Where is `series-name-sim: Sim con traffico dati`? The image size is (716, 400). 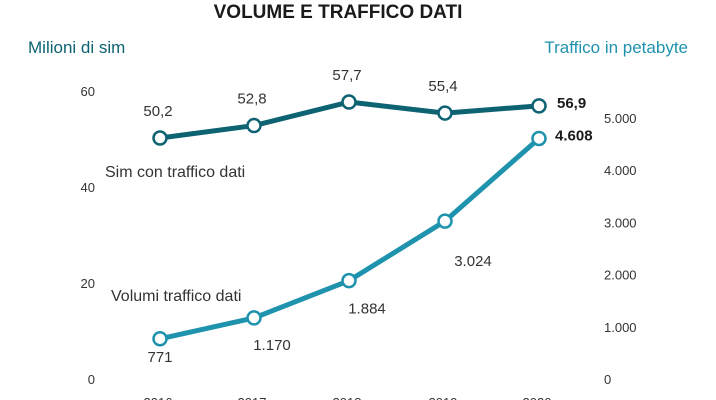
series-name-sim: Sim con traffico dati is located at coordinates (175, 172).